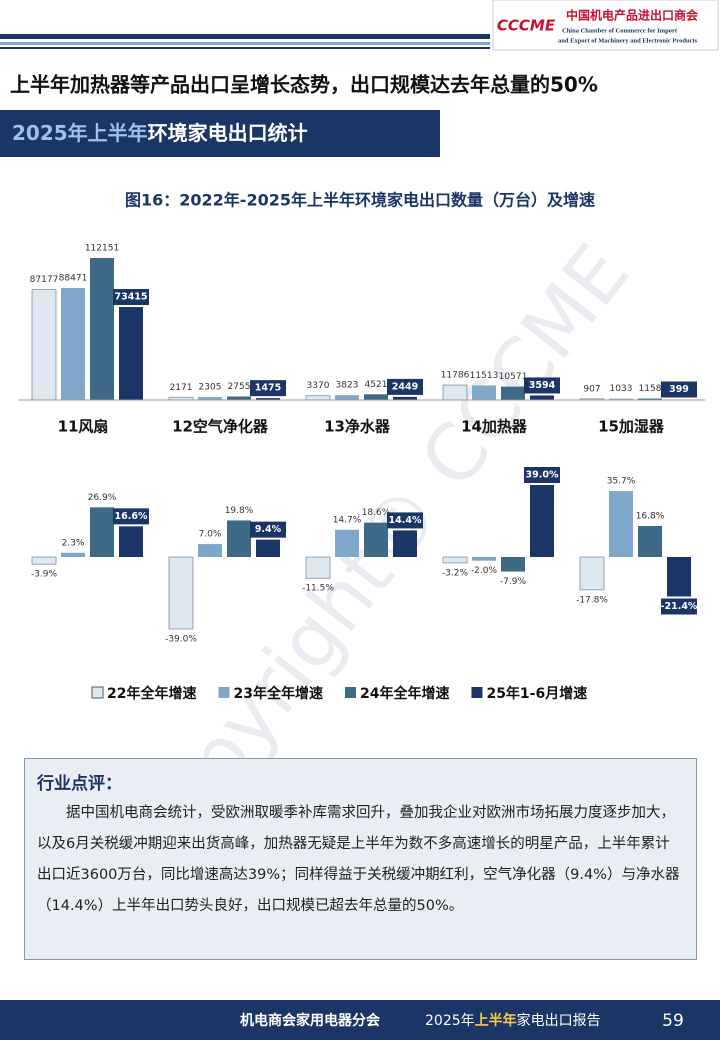  Describe the element at coordinates (131, 516) in the screenshot. I see `value-label: 16.6%` at that location.